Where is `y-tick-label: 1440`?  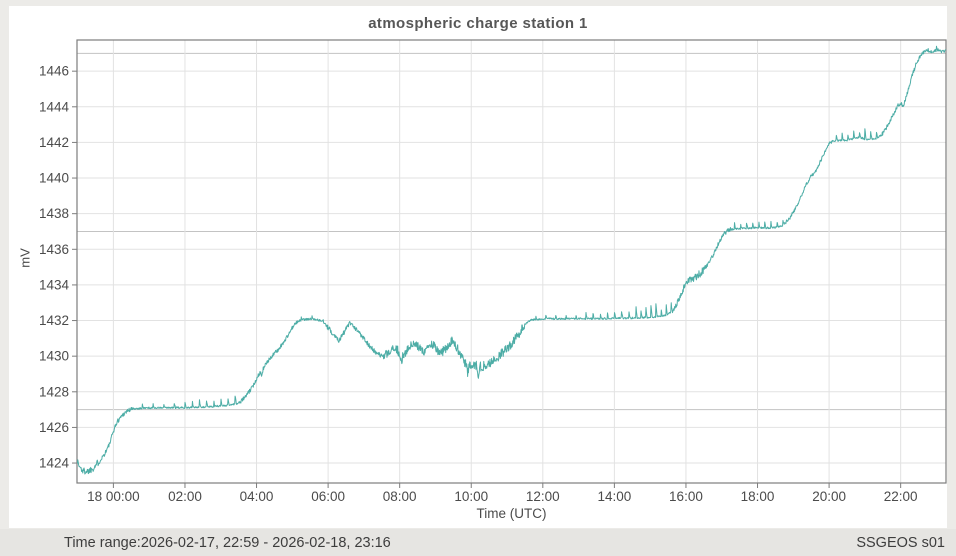 y-tick-label: 1440 is located at coordinates (54, 178).